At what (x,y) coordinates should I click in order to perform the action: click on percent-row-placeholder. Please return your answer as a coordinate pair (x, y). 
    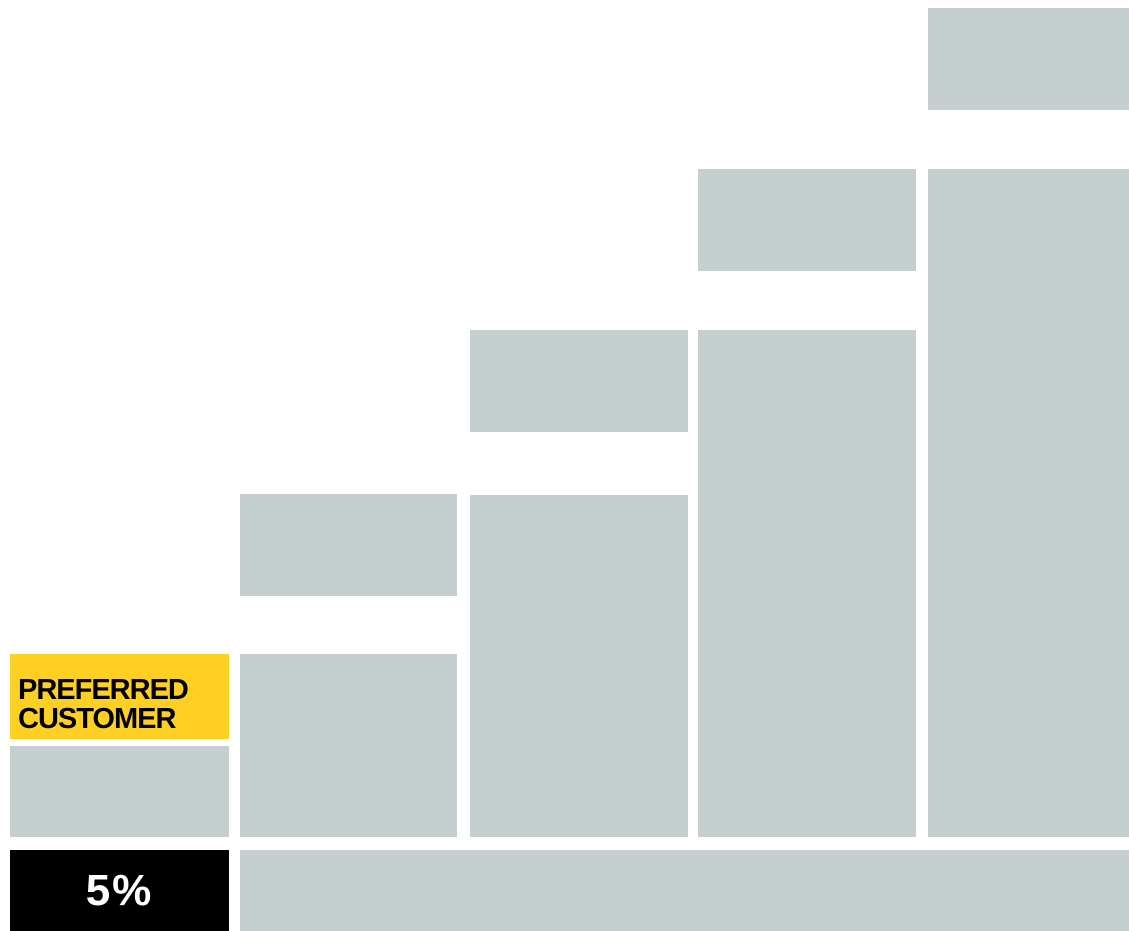
    Looking at the image, I should click on (684, 890).